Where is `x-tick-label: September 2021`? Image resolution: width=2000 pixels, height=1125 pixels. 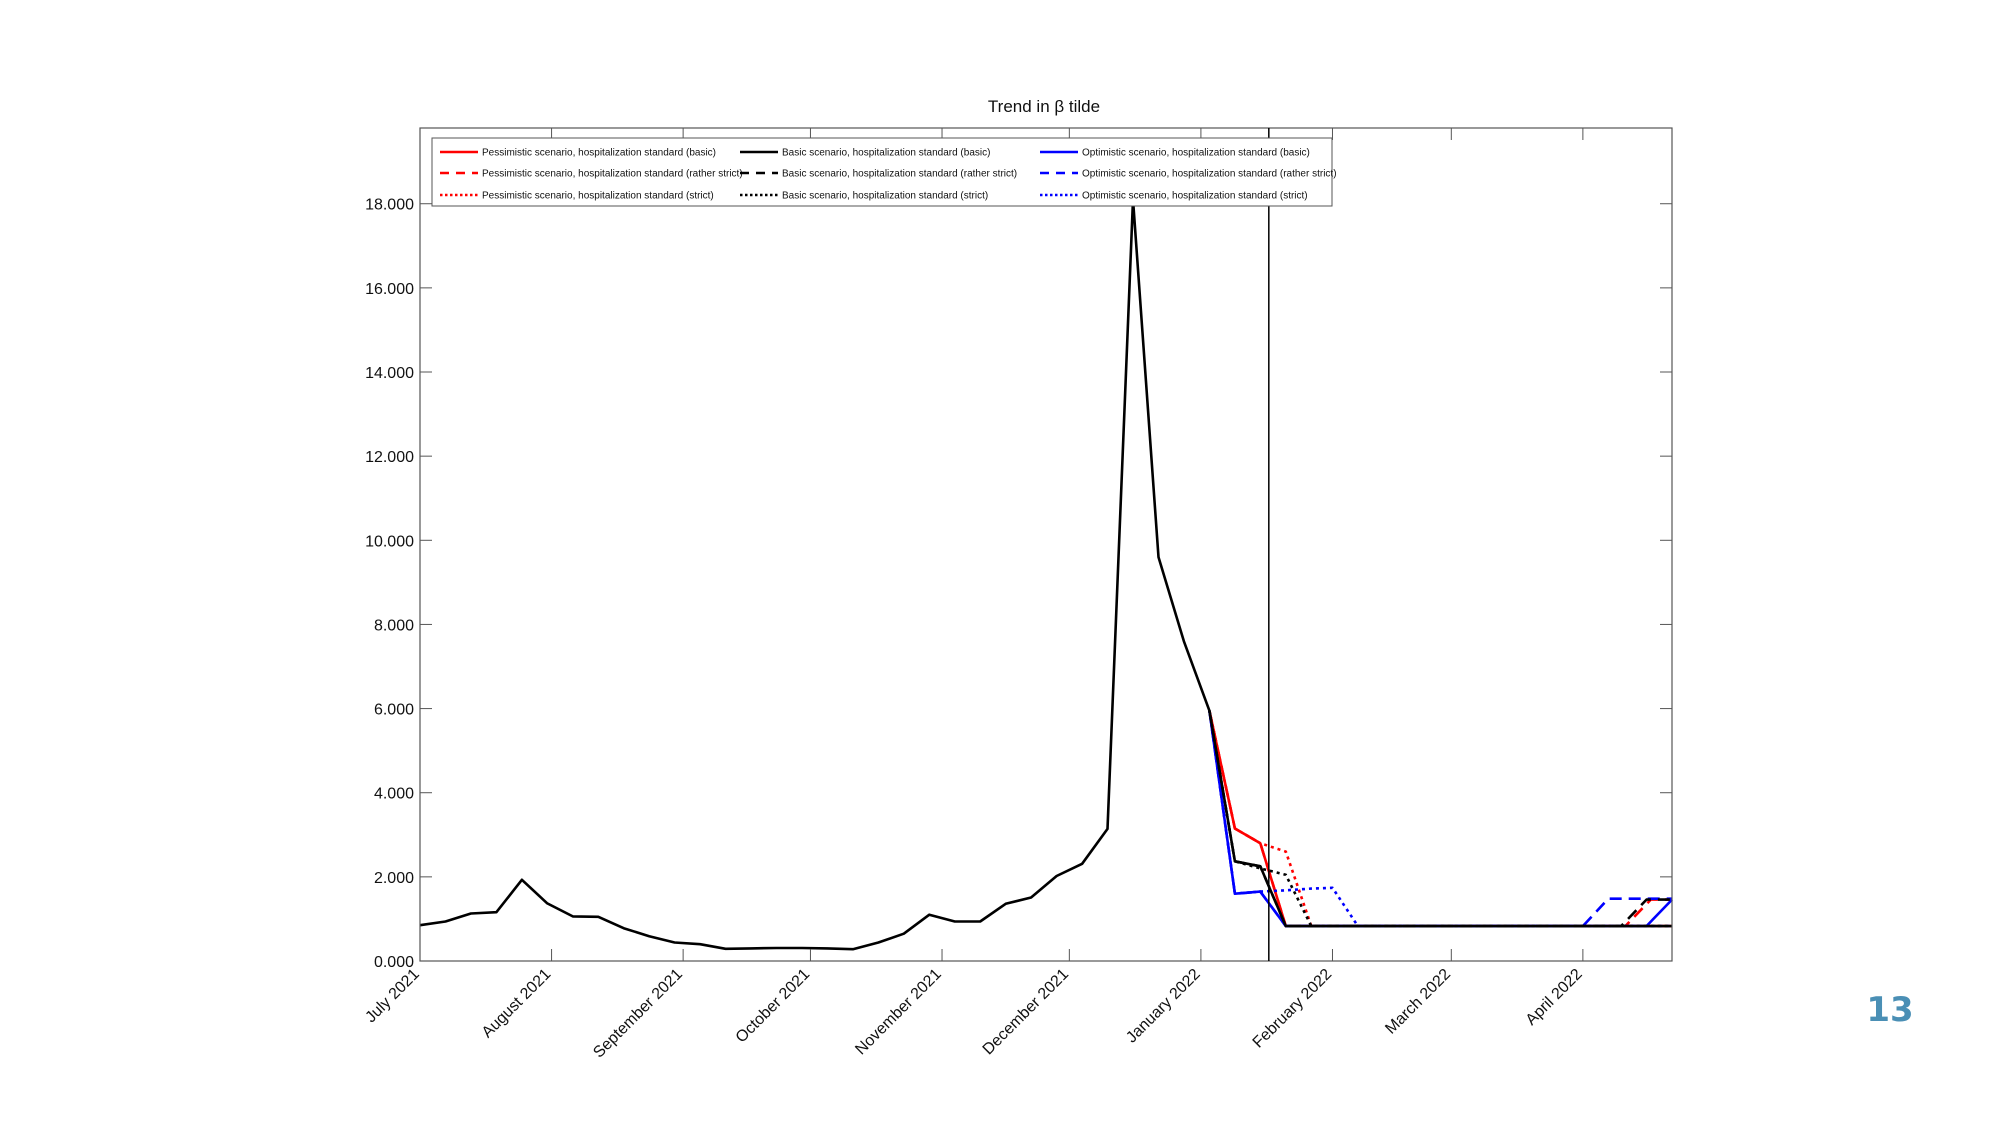
x-tick-label: September 2021 is located at coordinates (638, 1014).